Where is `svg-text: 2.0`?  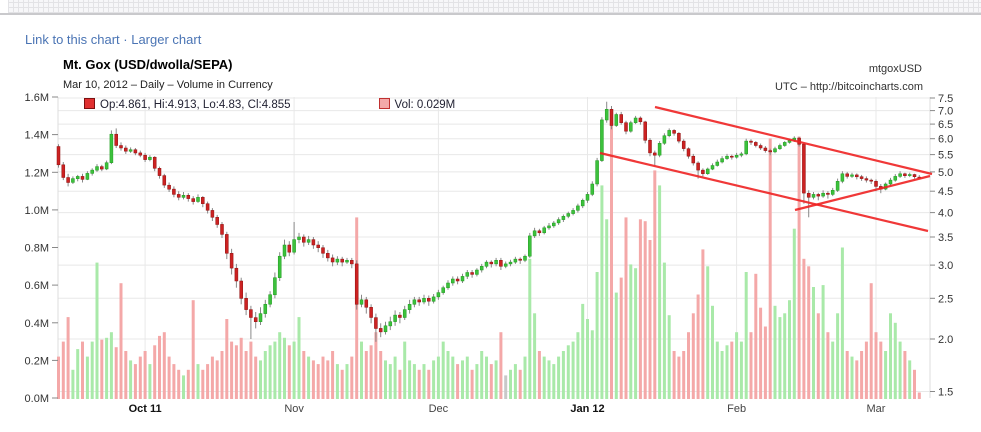
svg-text: 2.0 is located at coordinates (945, 340).